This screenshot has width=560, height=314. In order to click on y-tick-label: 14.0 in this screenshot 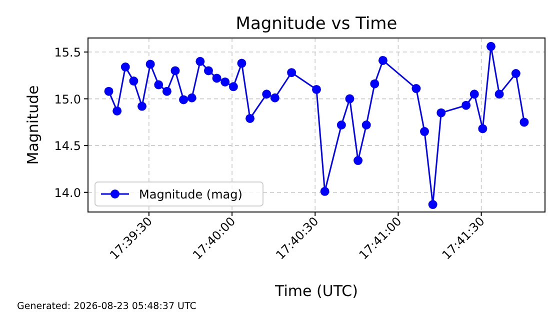, I will do `click(67, 193)`.